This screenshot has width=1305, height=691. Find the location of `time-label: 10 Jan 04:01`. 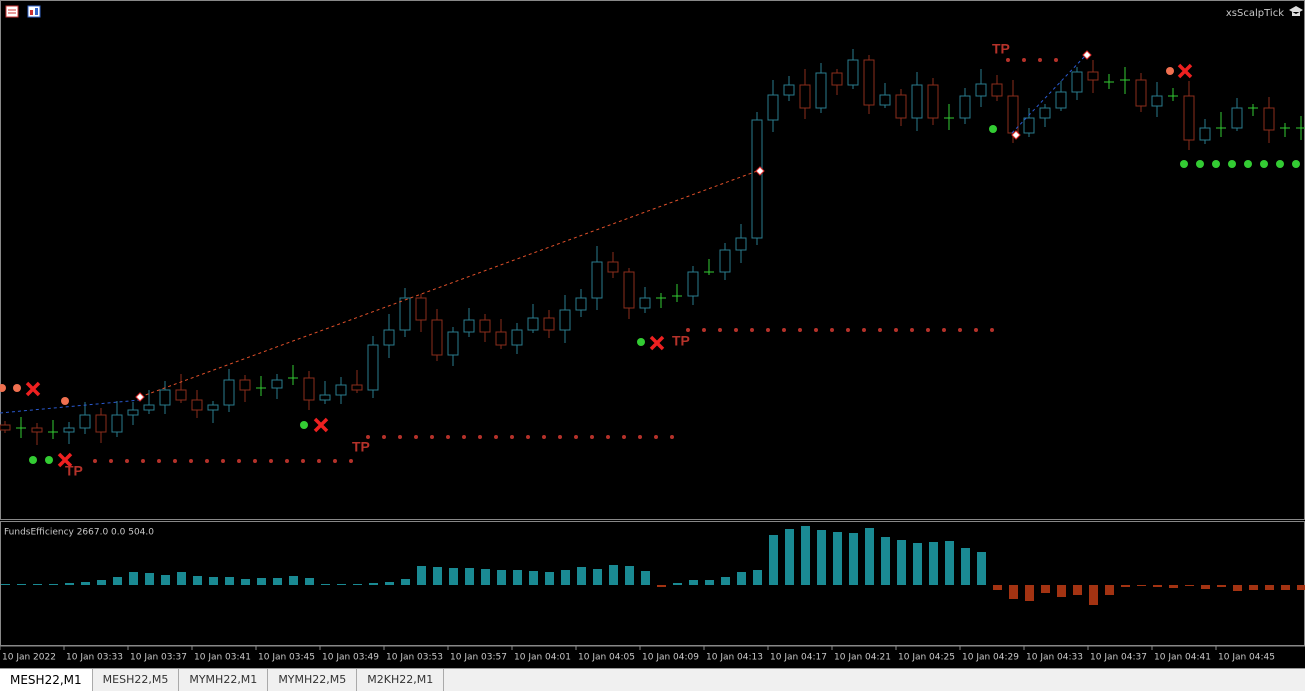

time-label: 10 Jan 04:01 is located at coordinates (542, 658).